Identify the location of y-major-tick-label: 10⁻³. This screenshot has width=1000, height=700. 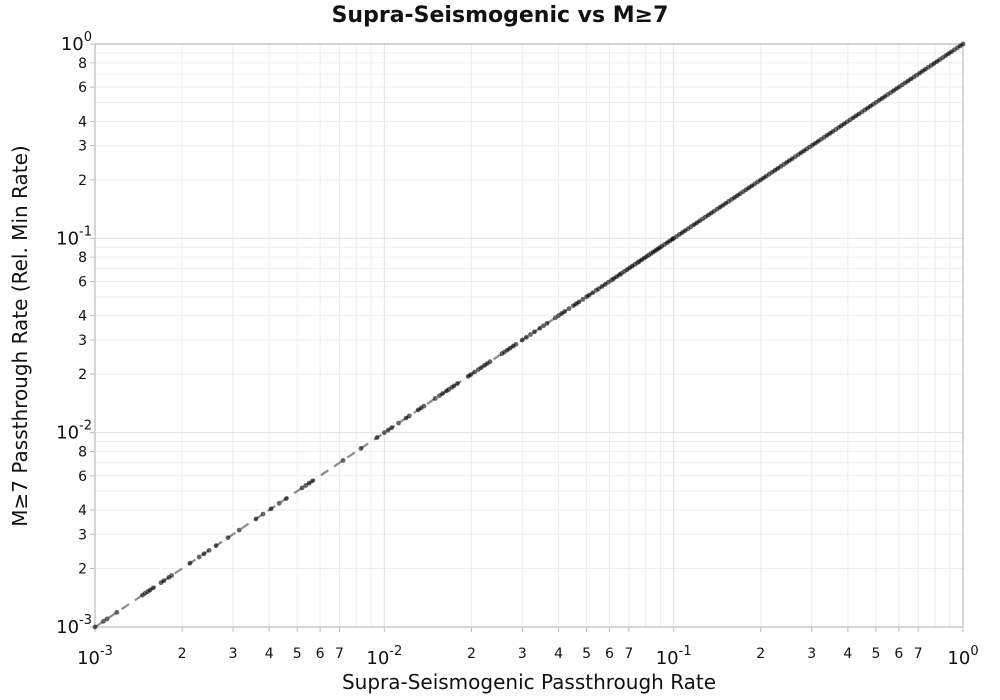
(74, 625).